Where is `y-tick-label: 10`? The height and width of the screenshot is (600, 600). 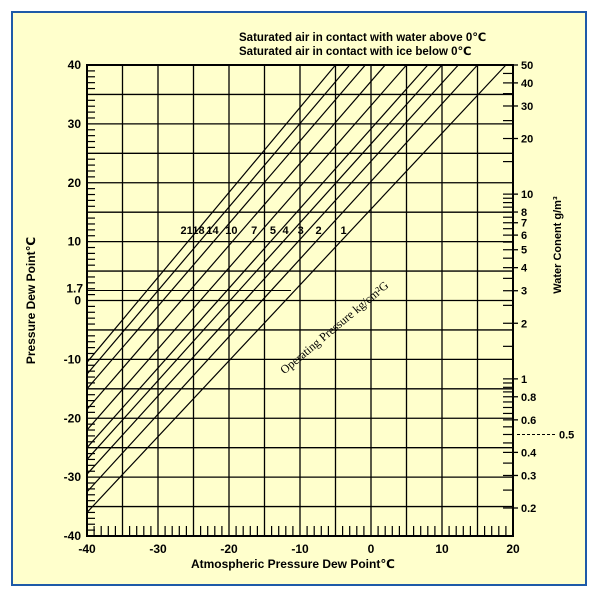
y-tick-label: 10 is located at coordinates (75, 242).